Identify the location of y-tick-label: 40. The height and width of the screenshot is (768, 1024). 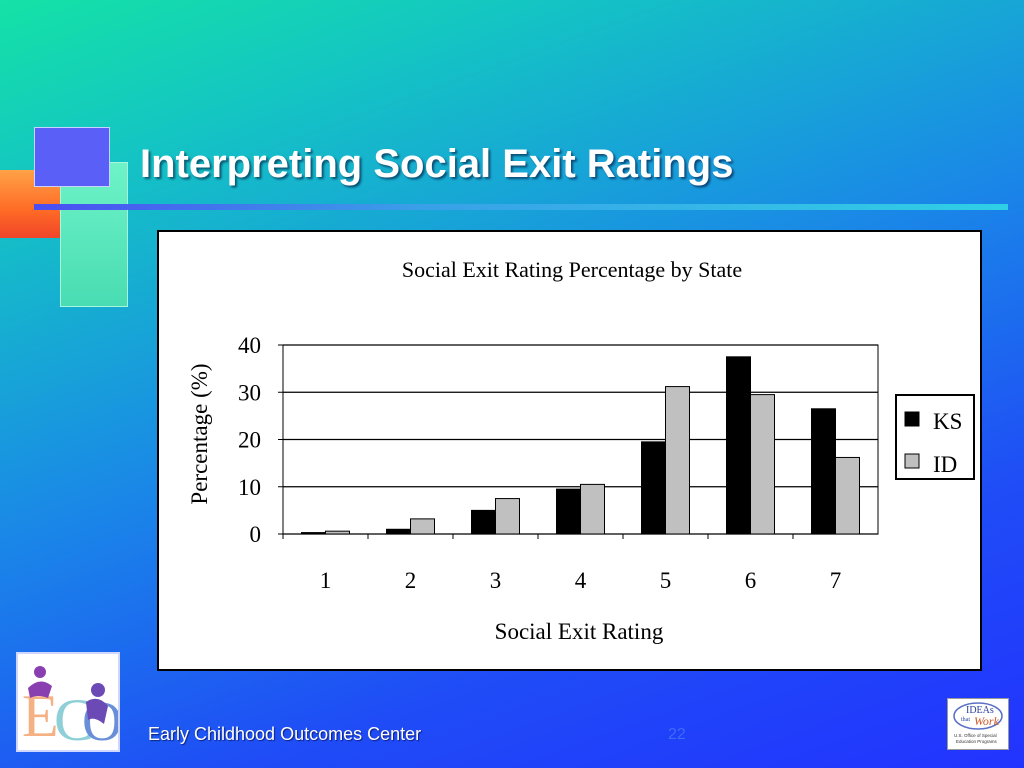
(249, 345).